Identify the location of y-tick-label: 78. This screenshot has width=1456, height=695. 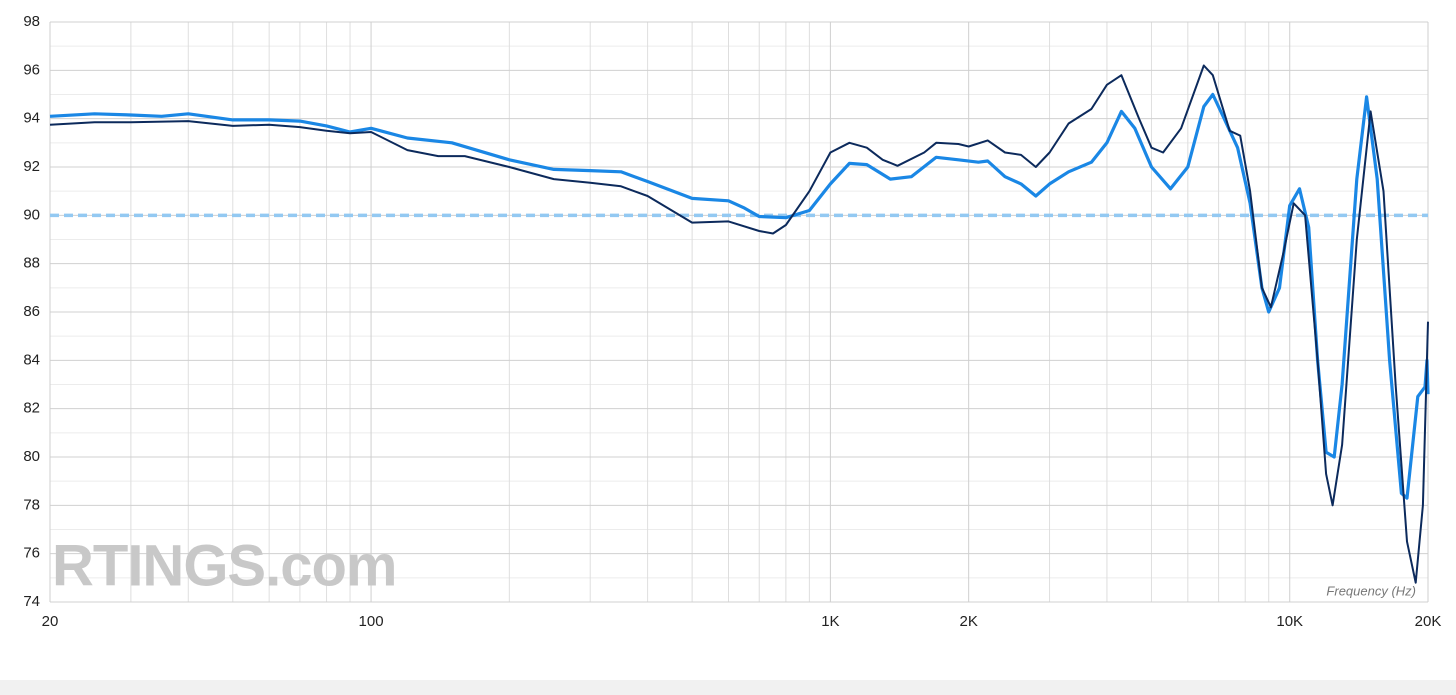
(31, 504).